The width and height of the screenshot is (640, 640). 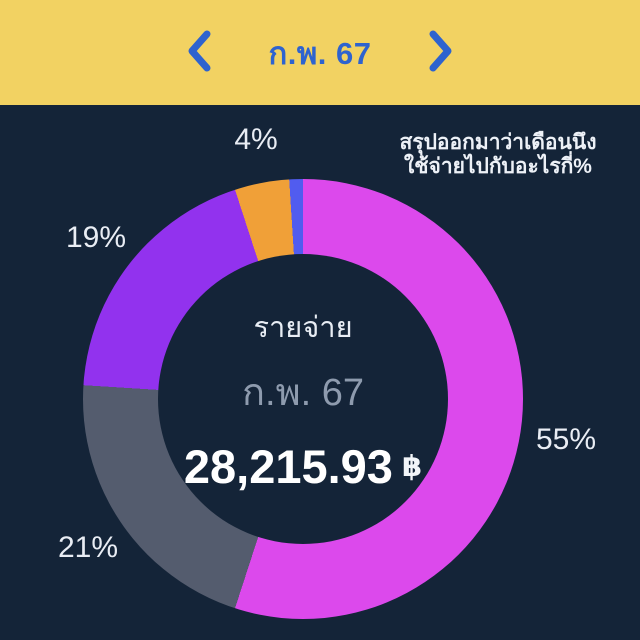 I want to click on expense-total: 28,215.93 ฿, so click(x=303, y=466).